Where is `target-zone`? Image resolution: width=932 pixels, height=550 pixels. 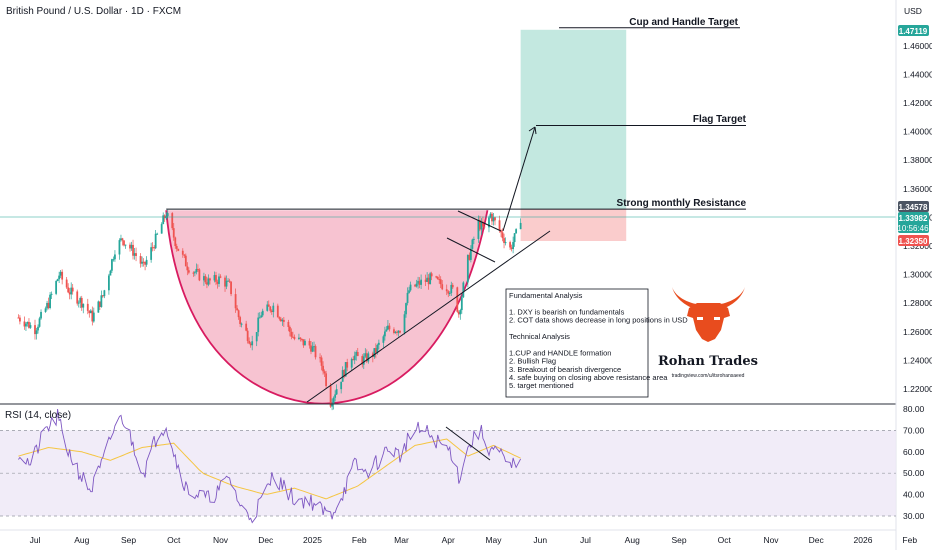
target-zone is located at coordinates (573, 119).